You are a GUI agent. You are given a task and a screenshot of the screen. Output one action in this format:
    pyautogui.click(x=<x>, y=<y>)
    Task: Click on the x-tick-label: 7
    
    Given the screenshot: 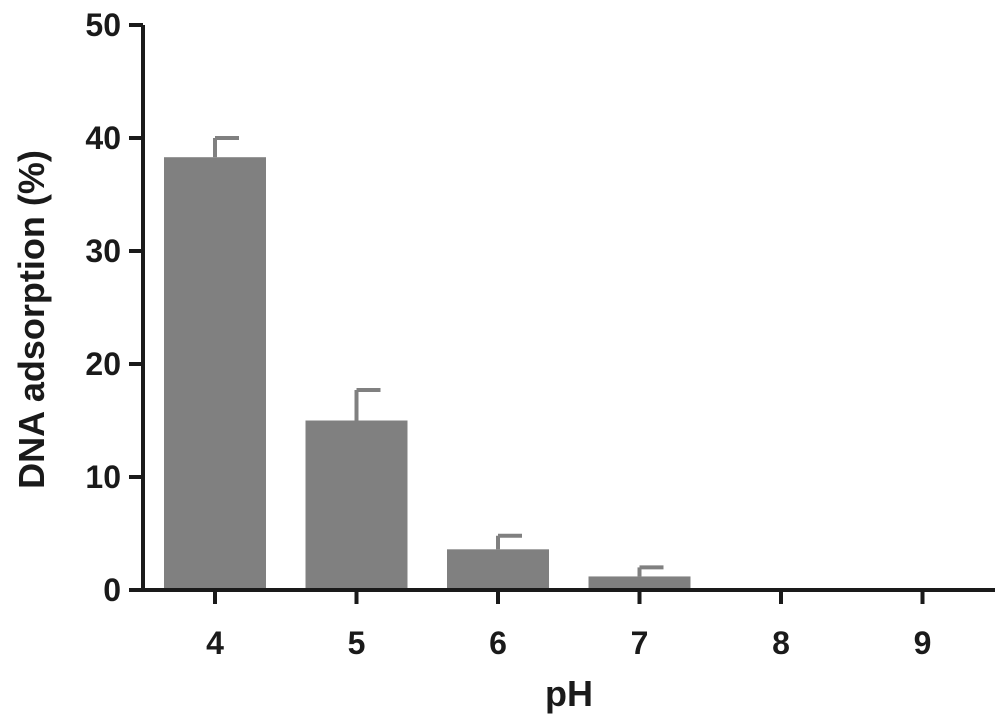 What is the action you would take?
    pyautogui.click(x=640, y=643)
    